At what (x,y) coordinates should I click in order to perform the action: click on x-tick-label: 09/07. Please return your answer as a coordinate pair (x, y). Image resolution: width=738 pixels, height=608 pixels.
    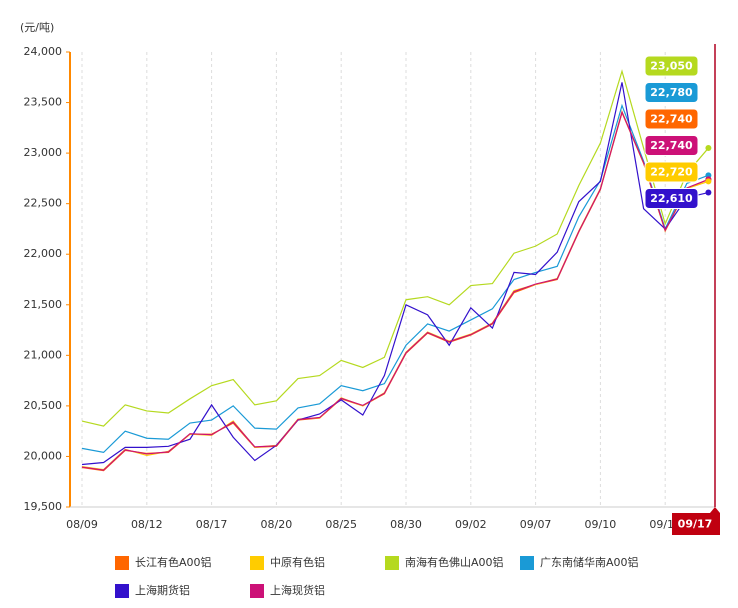
    Looking at the image, I should click on (536, 524).